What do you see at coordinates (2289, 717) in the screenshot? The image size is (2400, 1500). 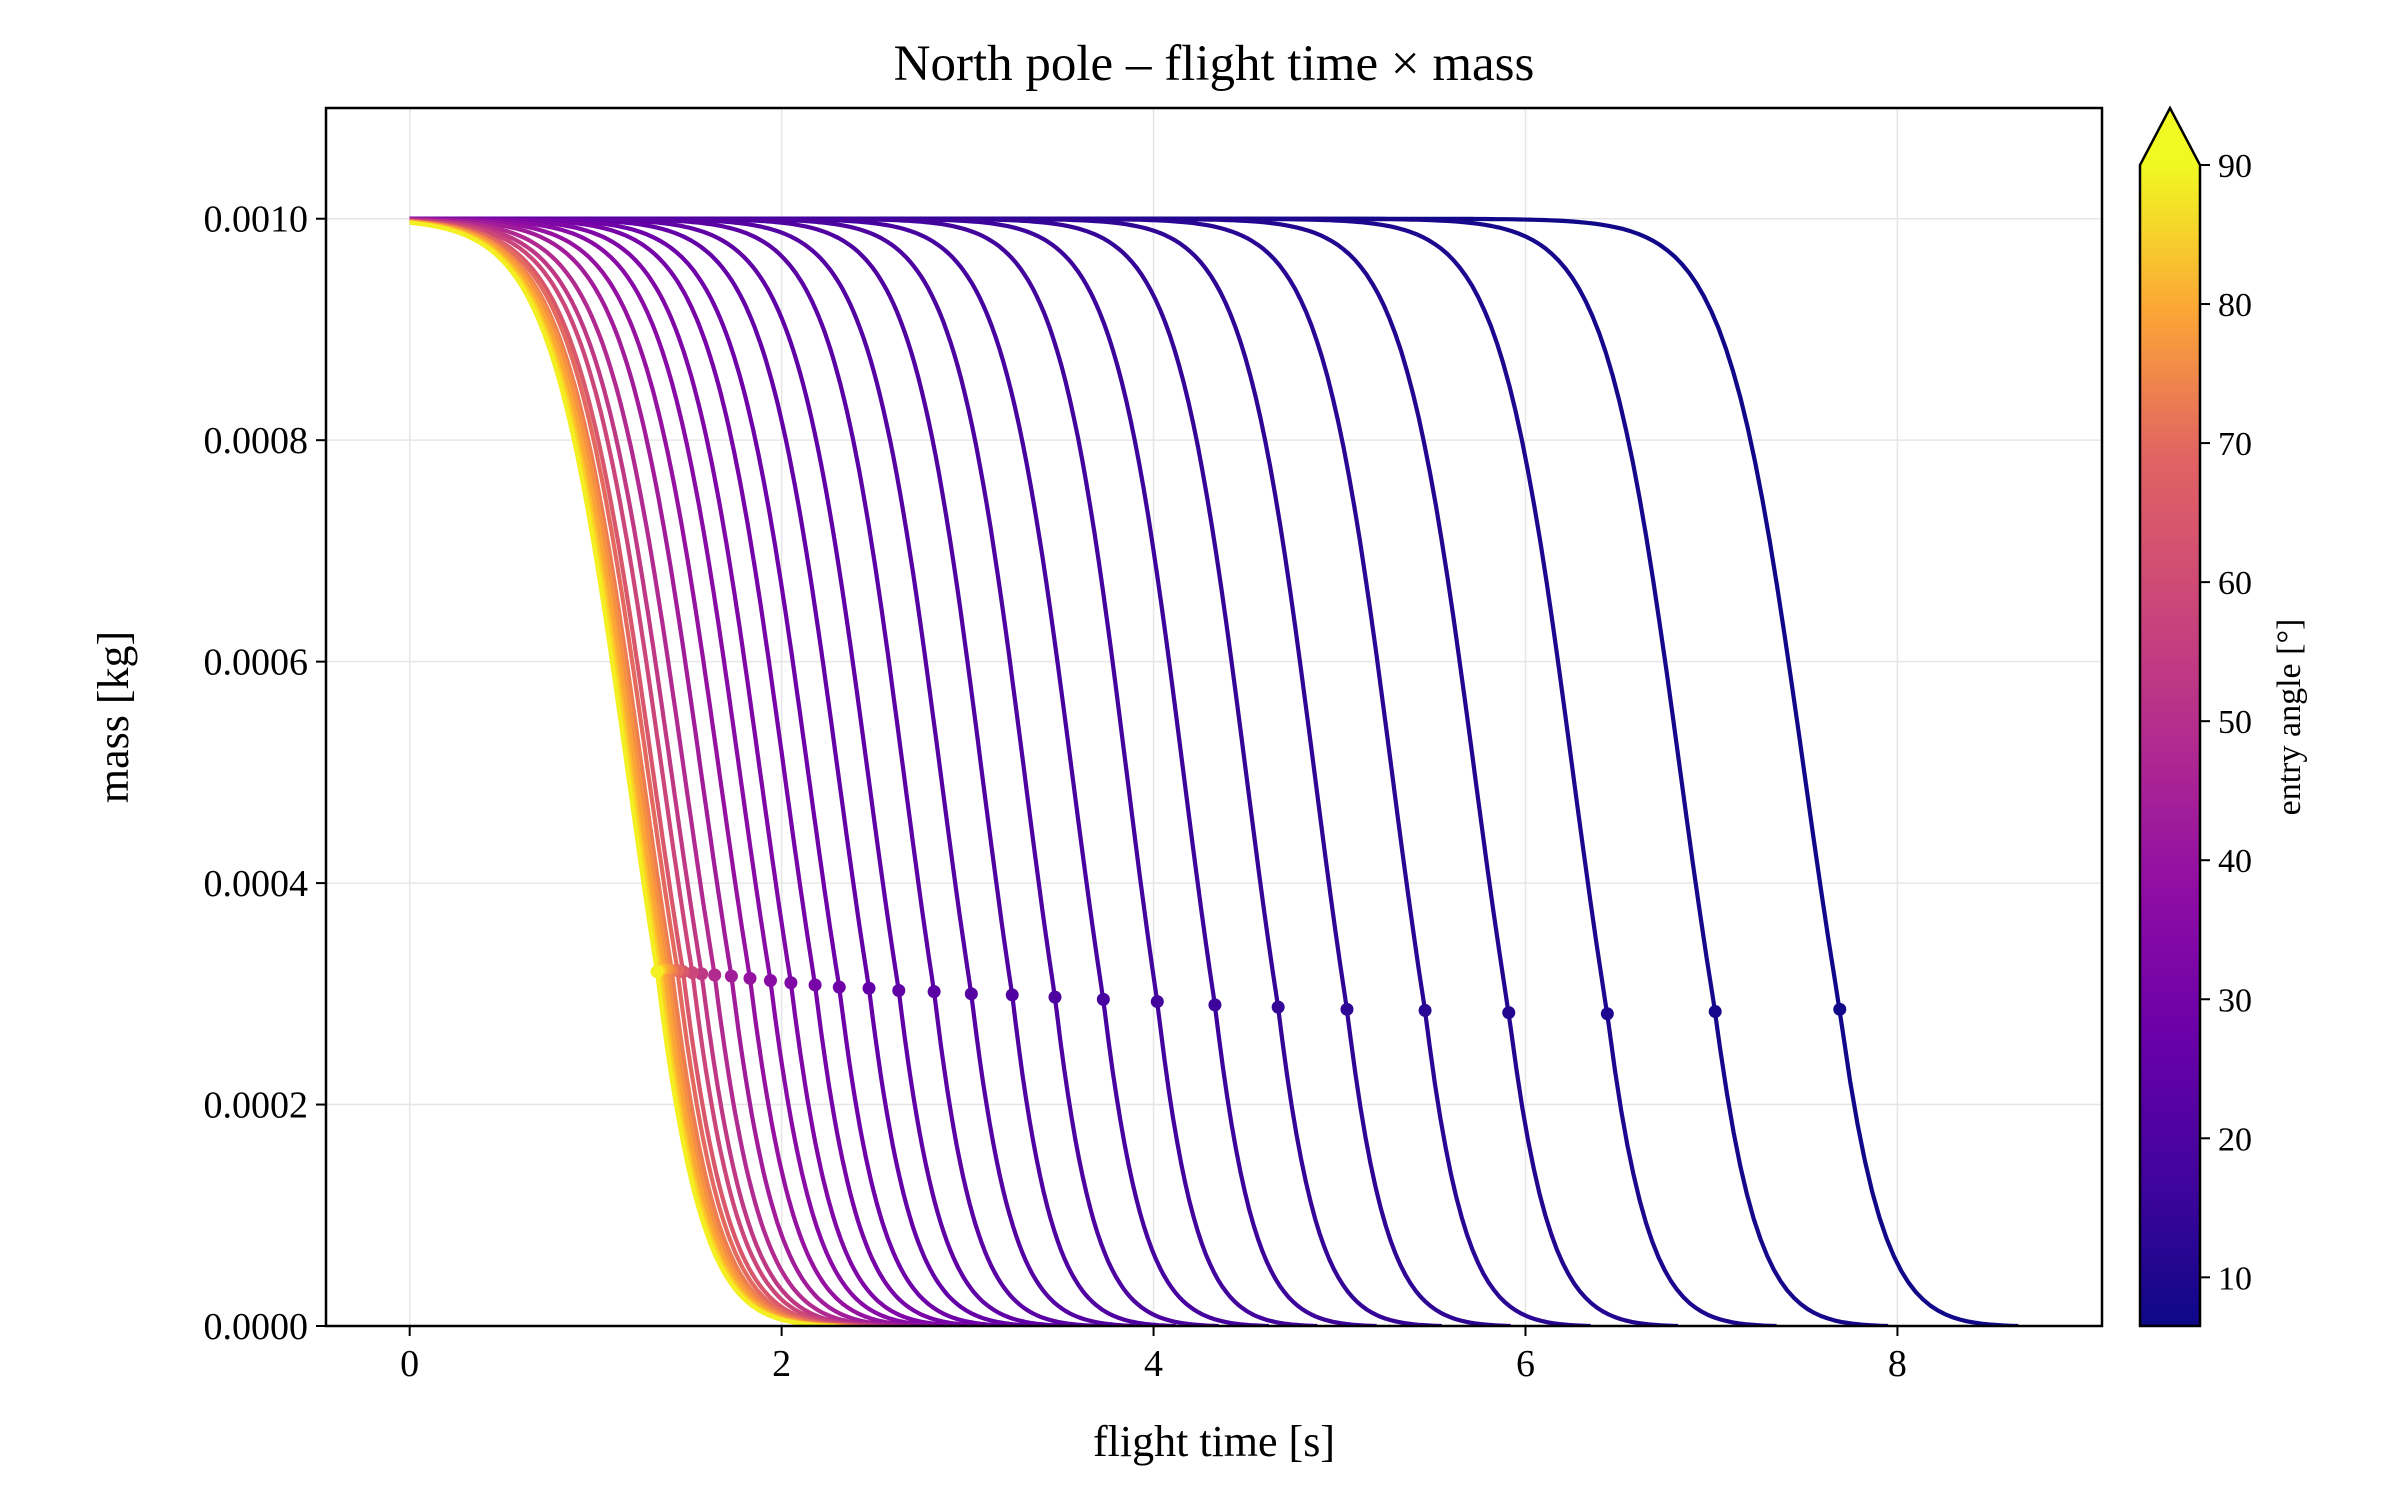 I see `colorbar-label: entry angle [°]` at bounding box center [2289, 717].